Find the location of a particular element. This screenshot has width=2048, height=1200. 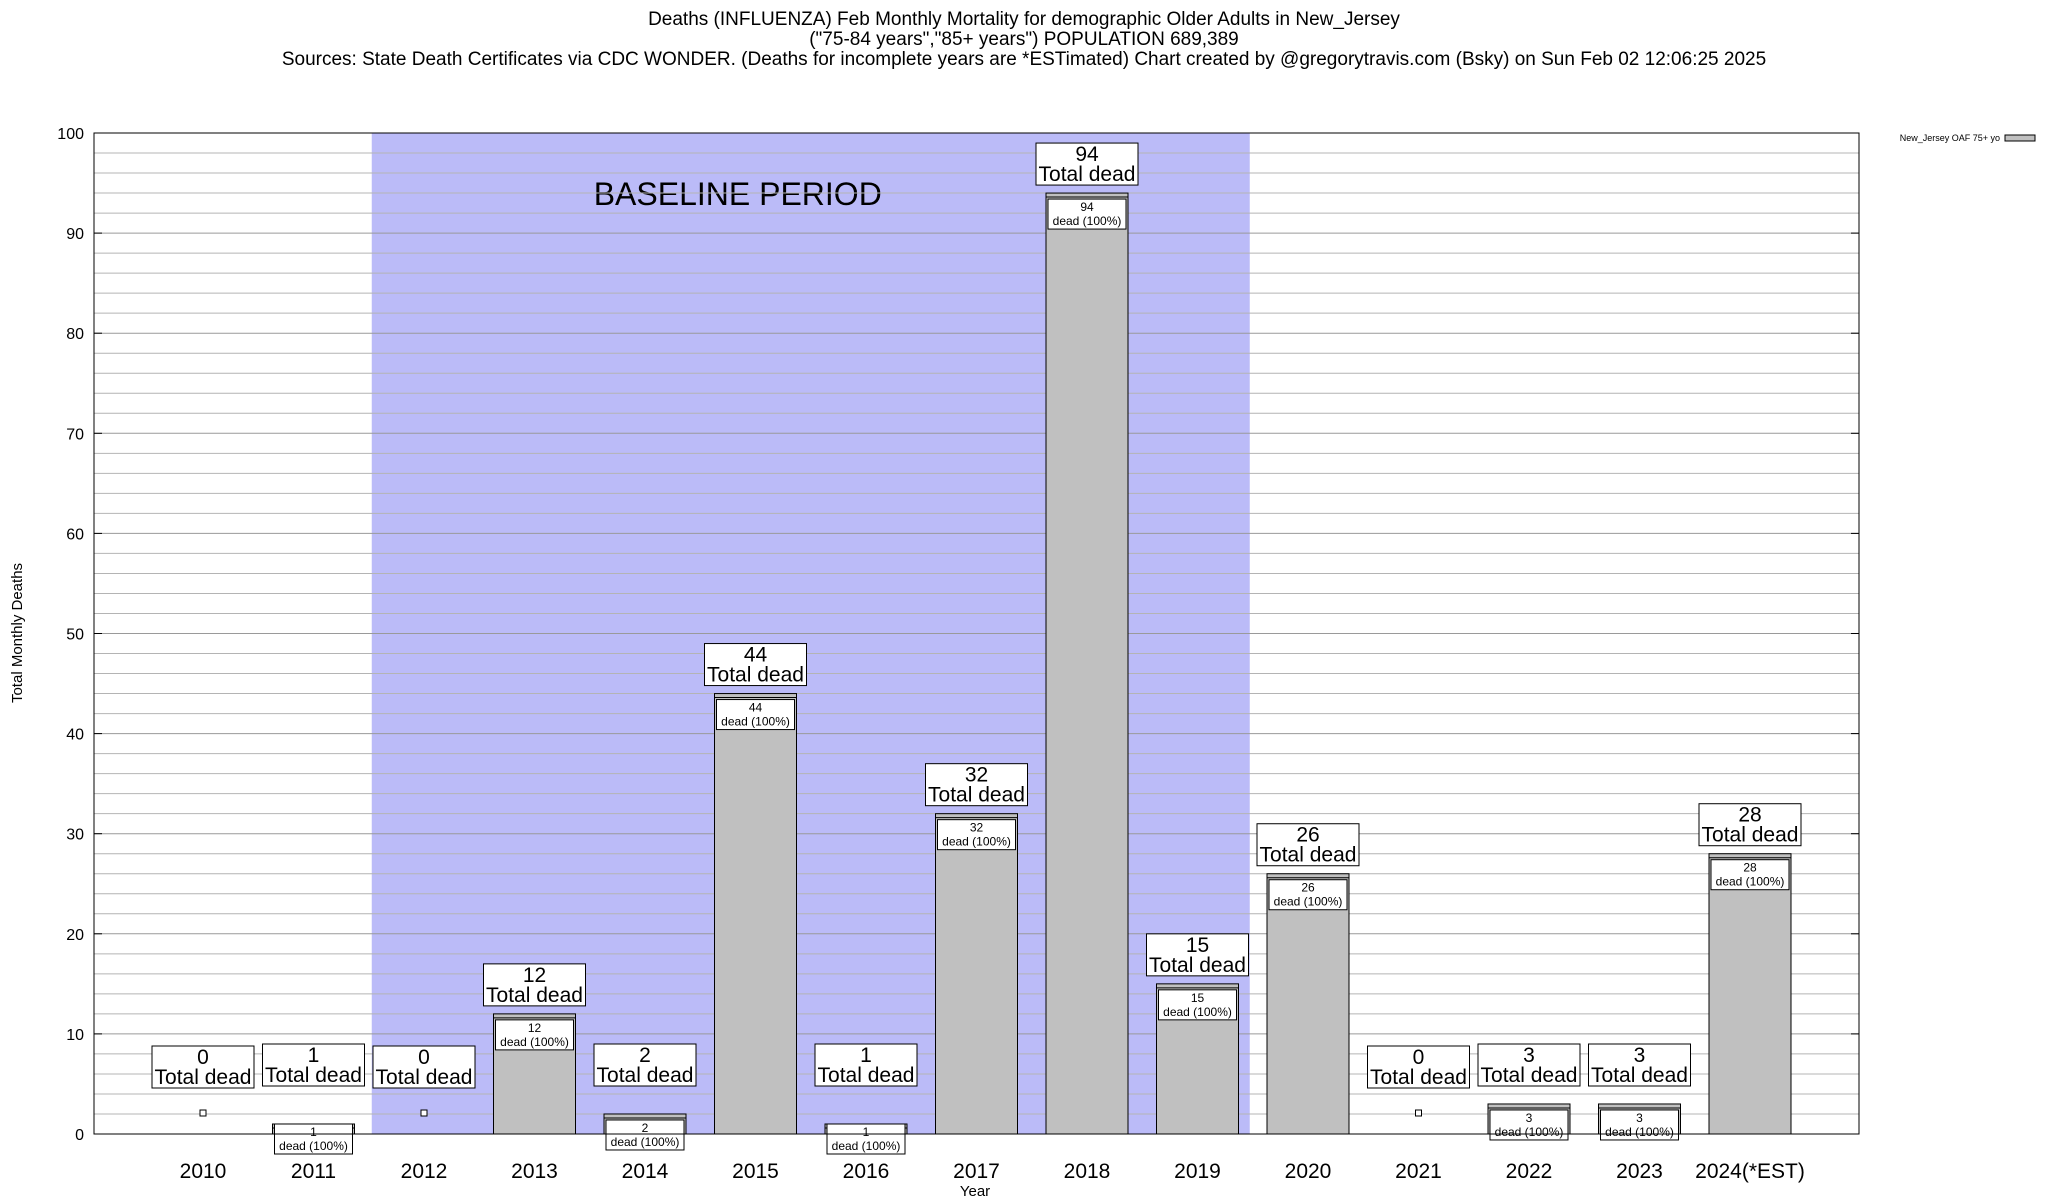

legend-swatch is located at coordinates (2020, 138).